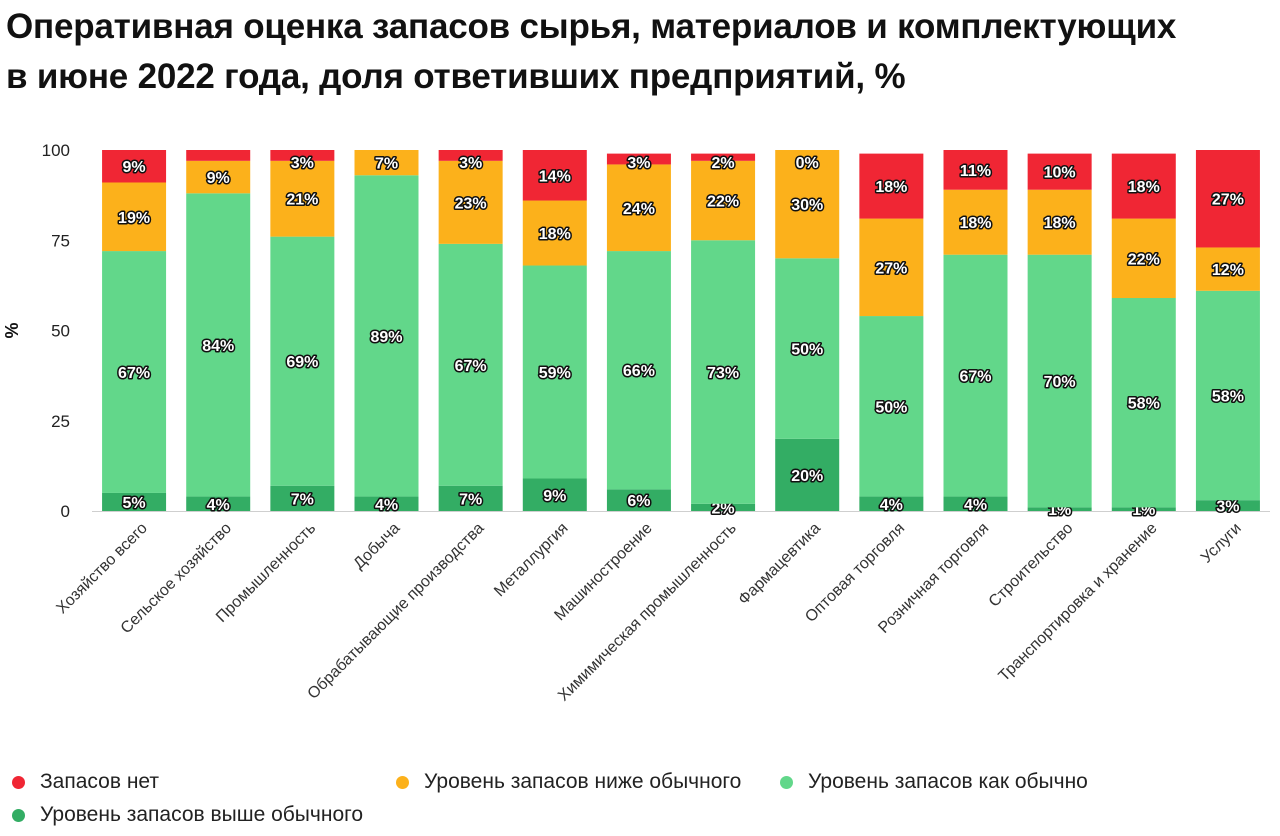 Image resolution: width=1280 pixels, height=836 pixels. I want to click on value-label-below-normal: 19%, so click(134, 218).